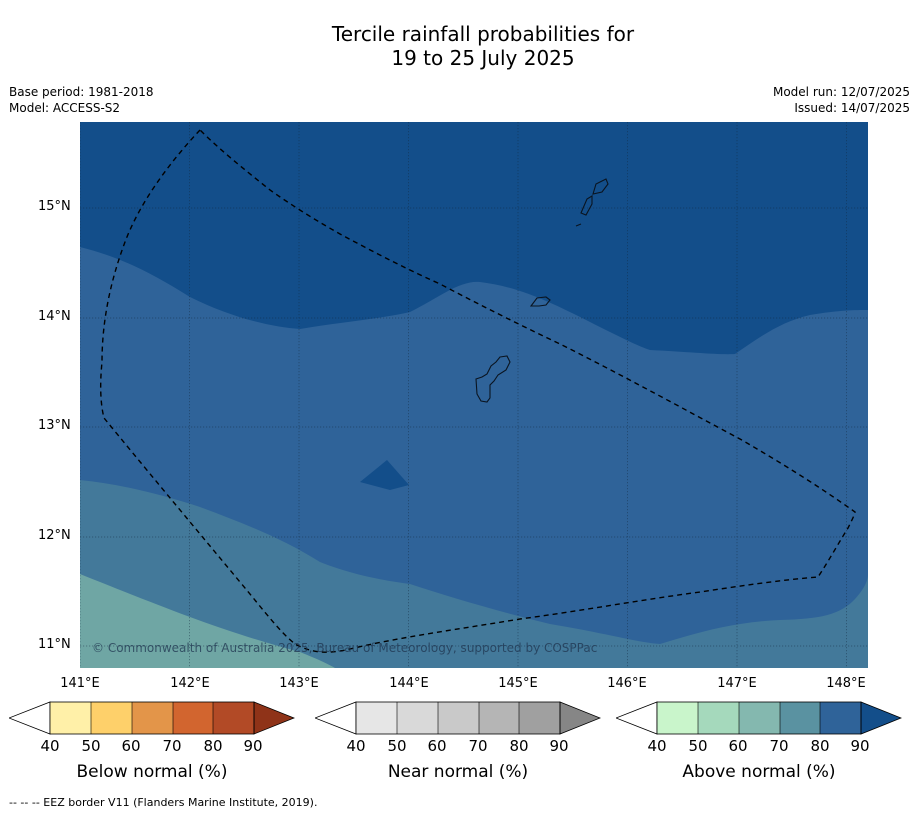  I want to click on near-normal-colorbar, so click(458, 718).